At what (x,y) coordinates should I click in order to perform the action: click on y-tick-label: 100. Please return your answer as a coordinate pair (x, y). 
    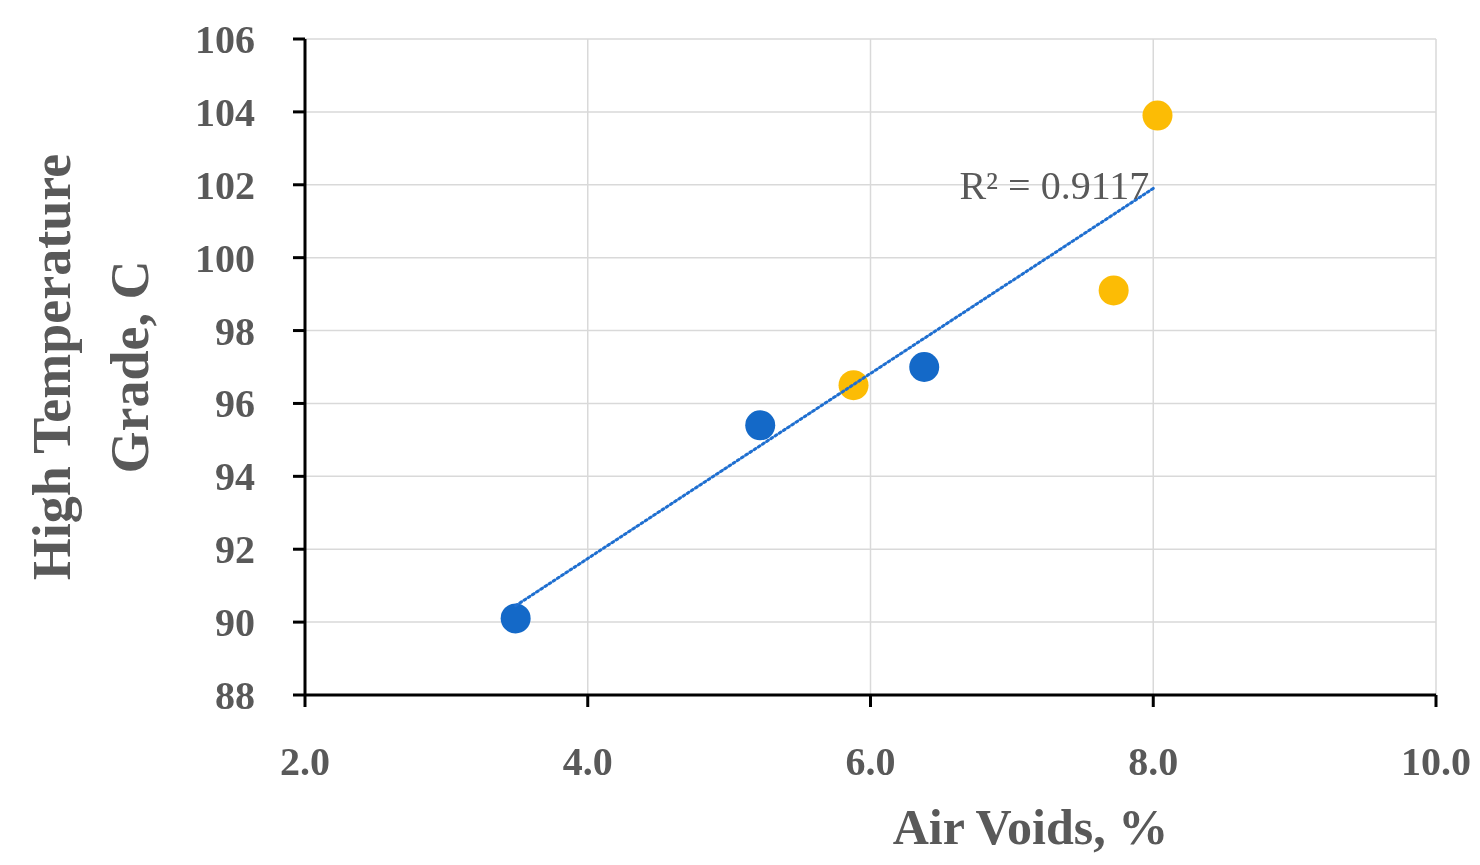
    Looking at the image, I should click on (225, 258).